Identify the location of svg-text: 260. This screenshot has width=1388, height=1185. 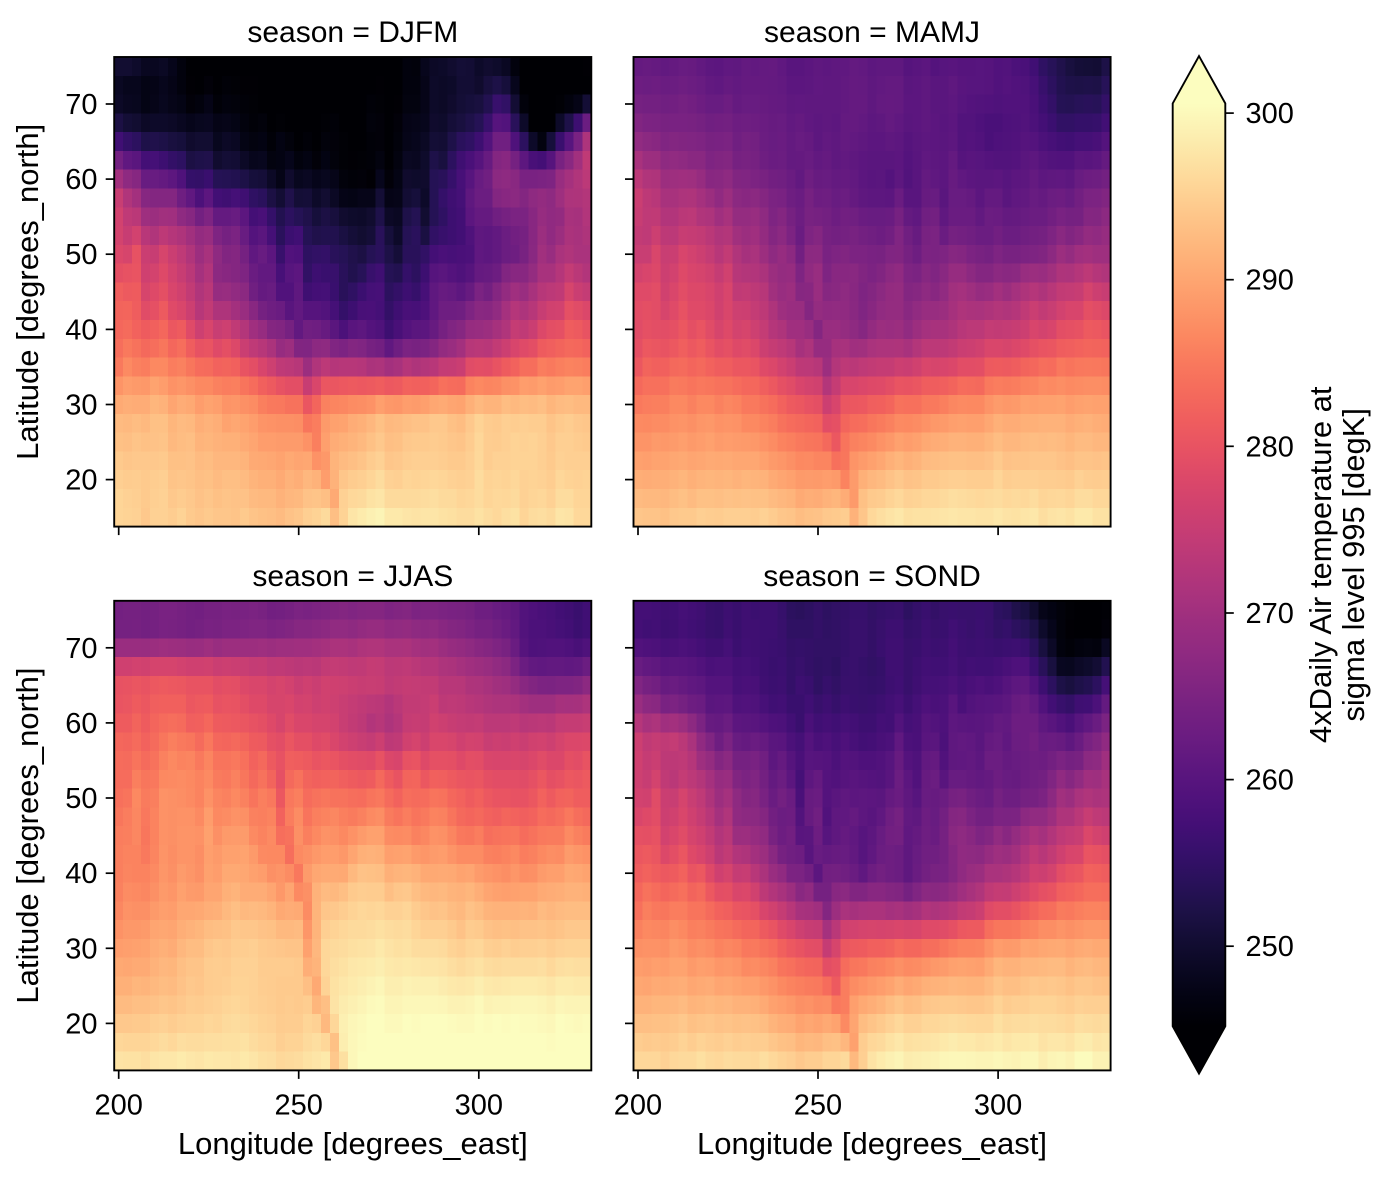
(1270, 781).